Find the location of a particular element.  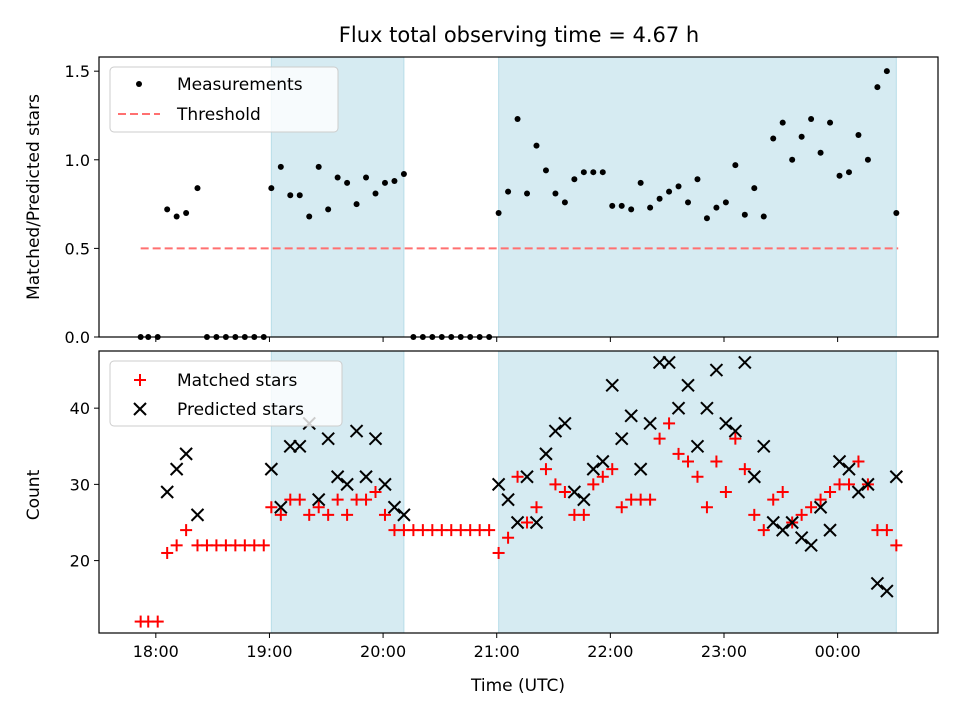

y-tick-label: 20 is located at coordinates (80, 561).